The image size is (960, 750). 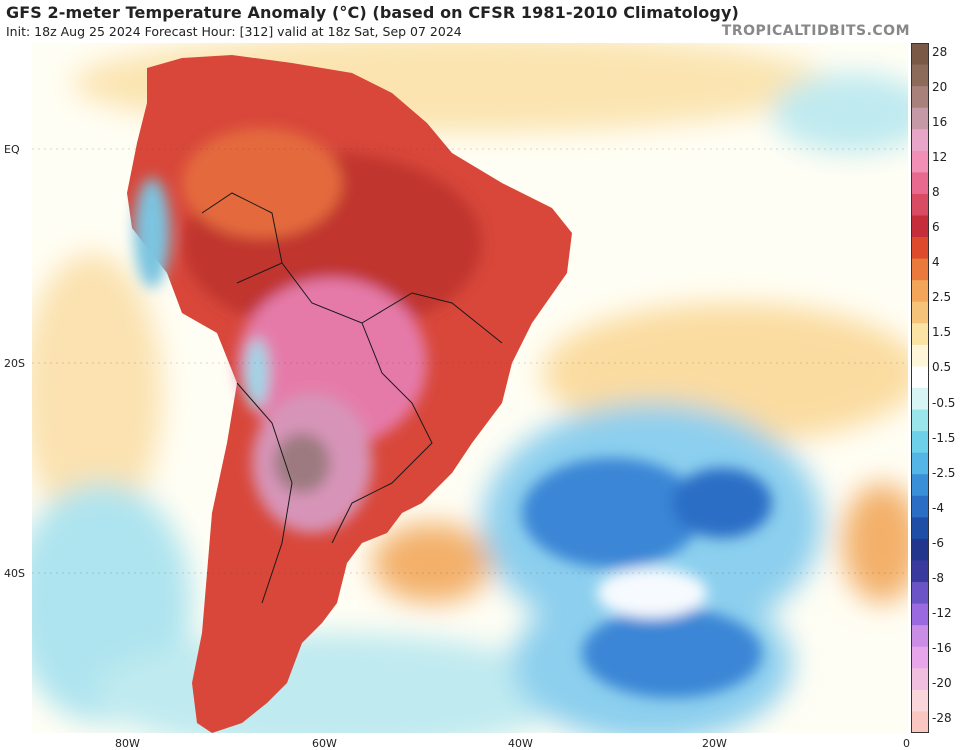 I want to click on colorbar-tick-label: 1.5, so click(x=942, y=332).